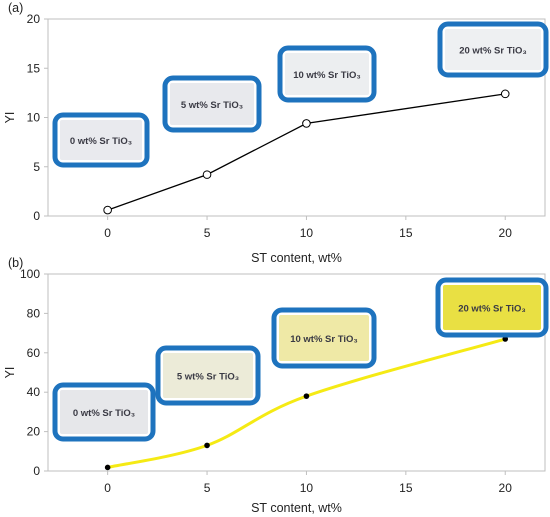  I want to click on panel-label: (a), so click(15, 8).